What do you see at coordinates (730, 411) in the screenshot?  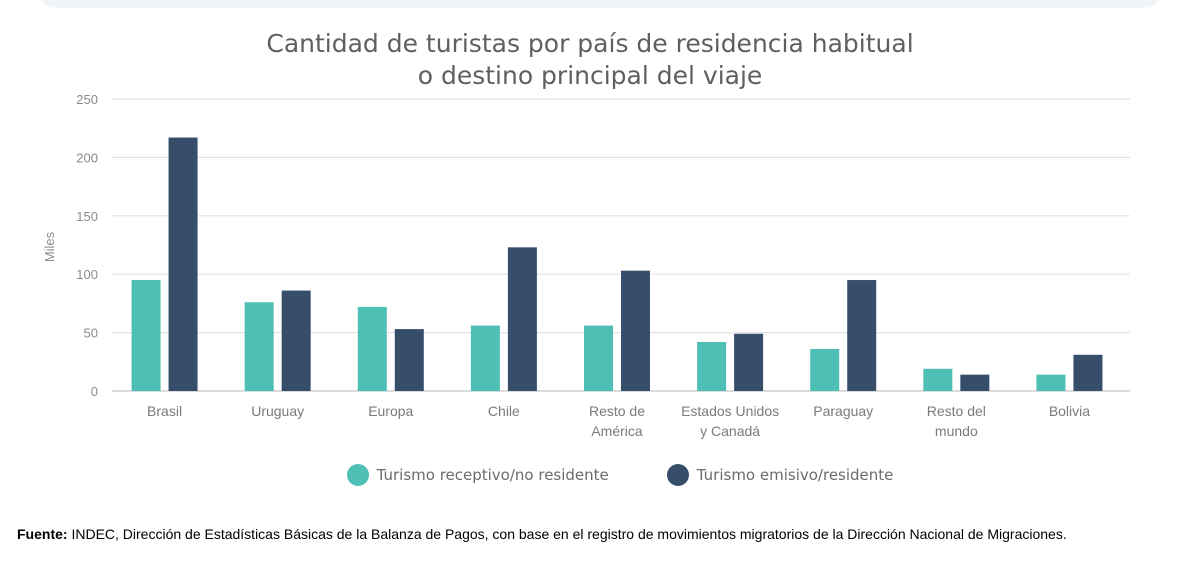 I see `x-tick-label: Estados Unidos` at bounding box center [730, 411].